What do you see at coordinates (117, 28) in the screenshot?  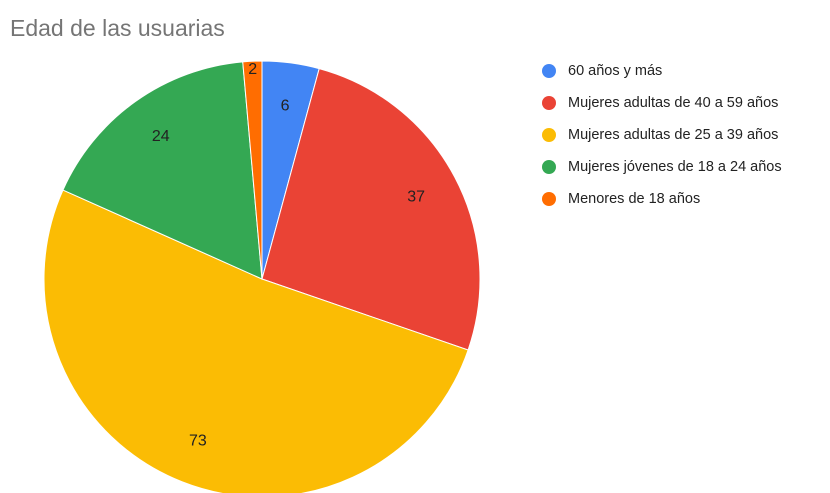 I see `chart-title: Edad de las usuarias` at bounding box center [117, 28].